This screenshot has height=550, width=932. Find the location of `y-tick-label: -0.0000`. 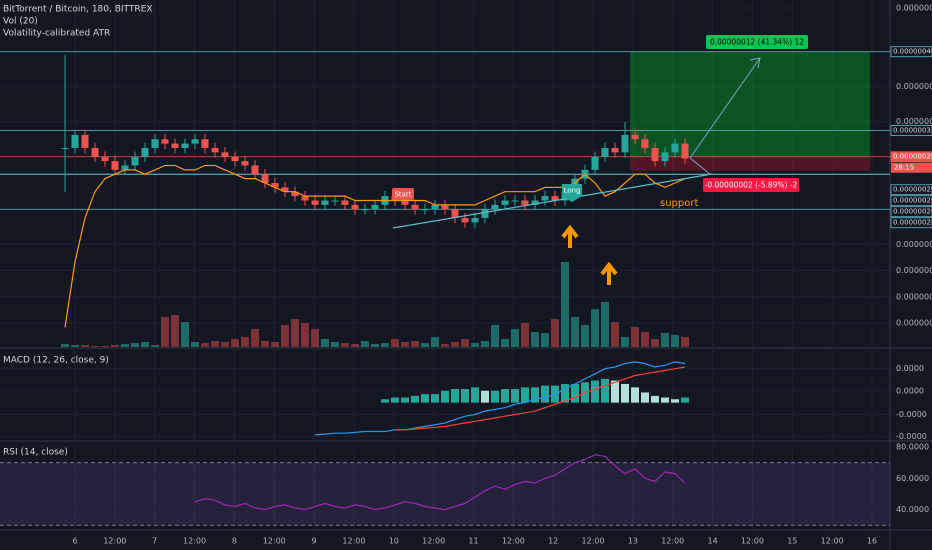

y-tick-label: -0.0000 is located at coordinates (911, 436).